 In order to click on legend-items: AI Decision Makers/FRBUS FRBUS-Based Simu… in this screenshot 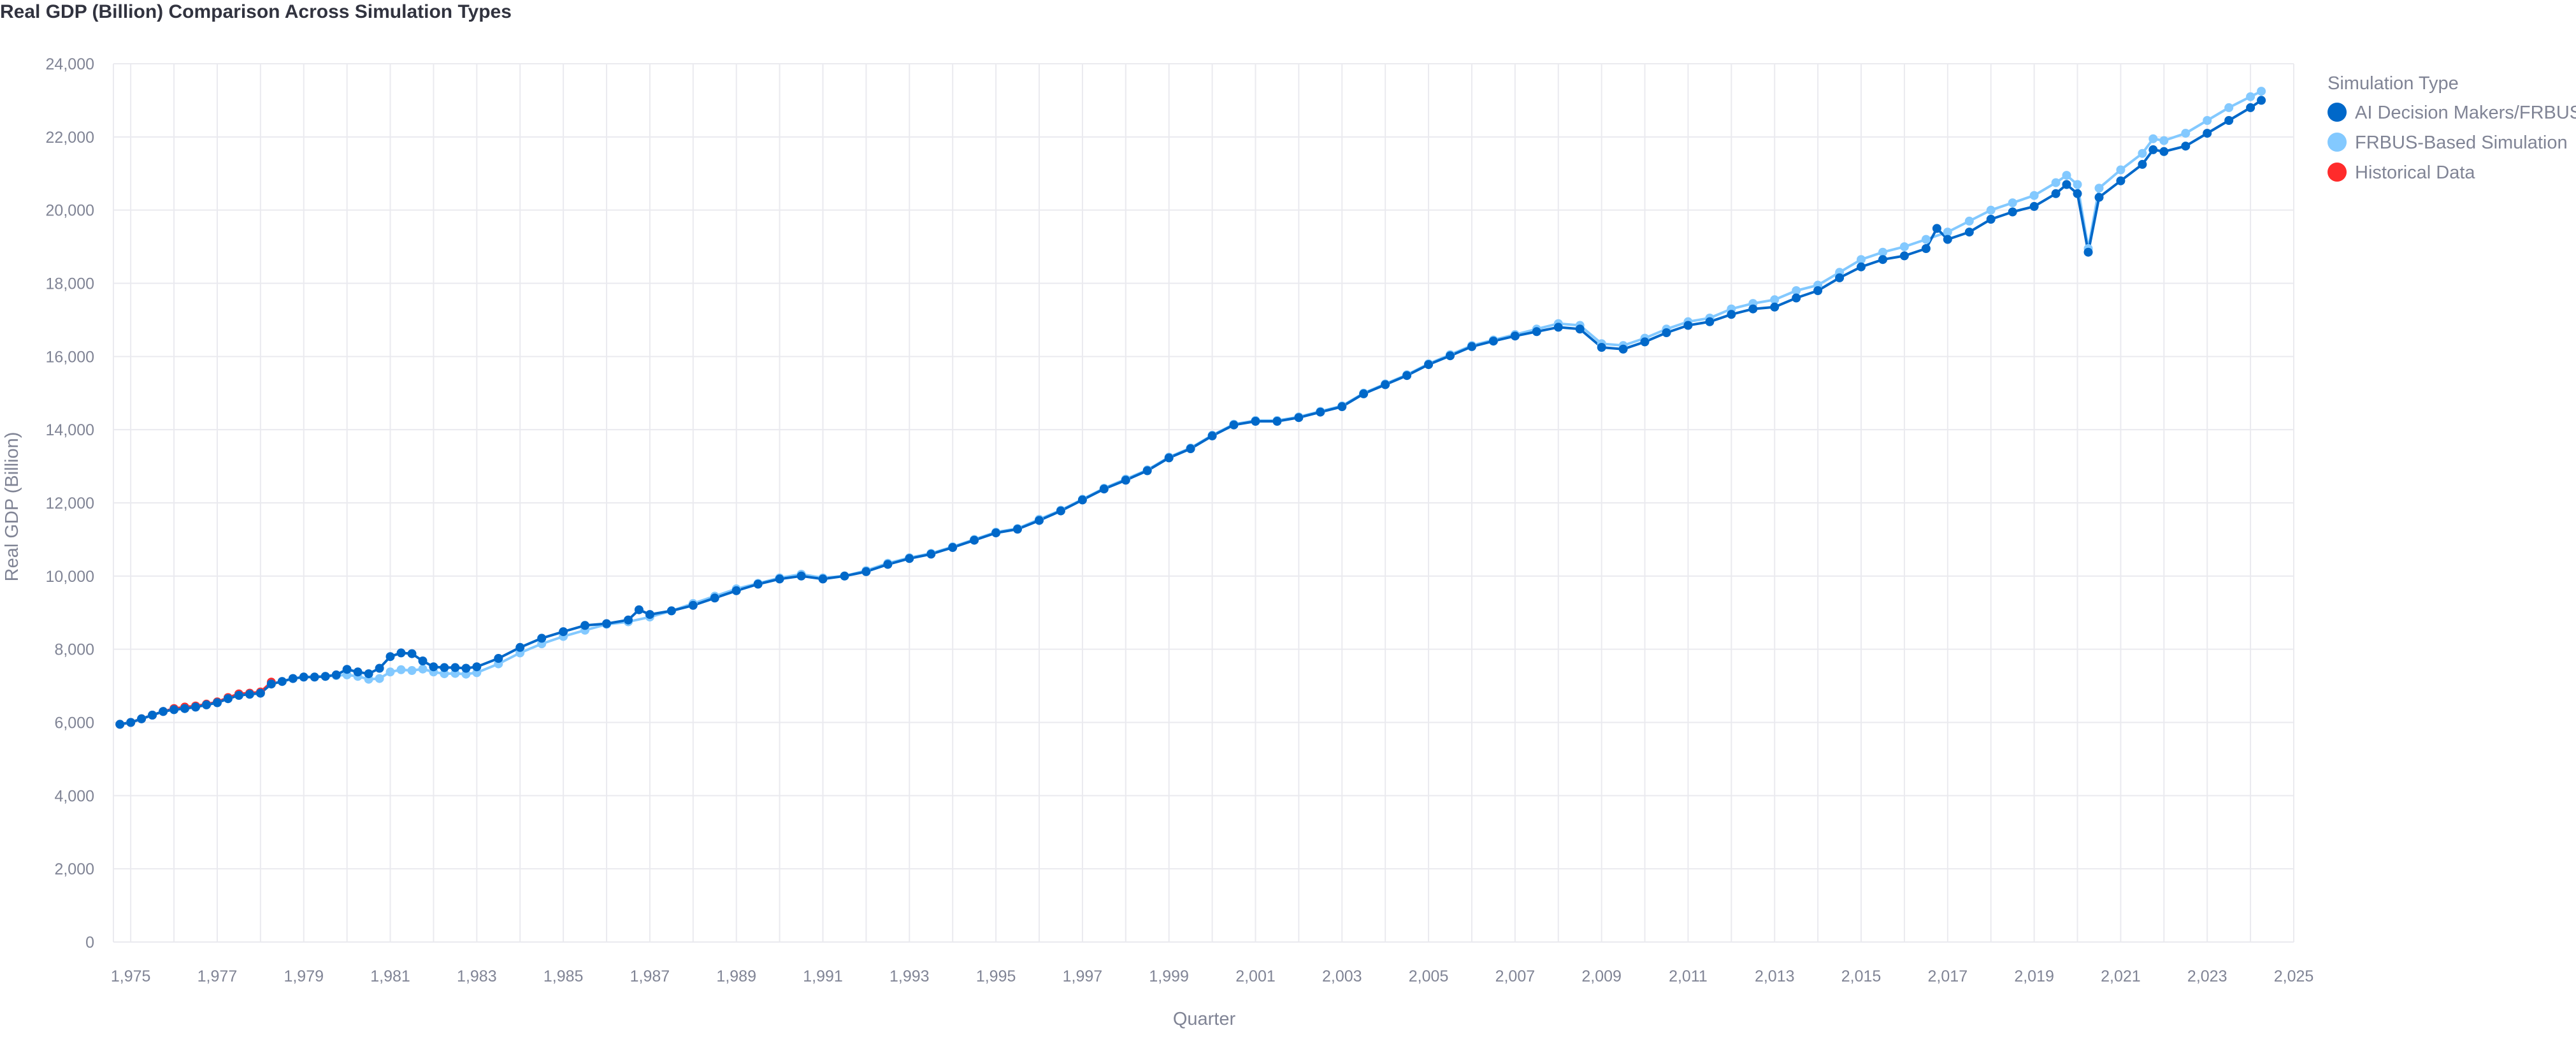, I will do `click(2452, 143)`.